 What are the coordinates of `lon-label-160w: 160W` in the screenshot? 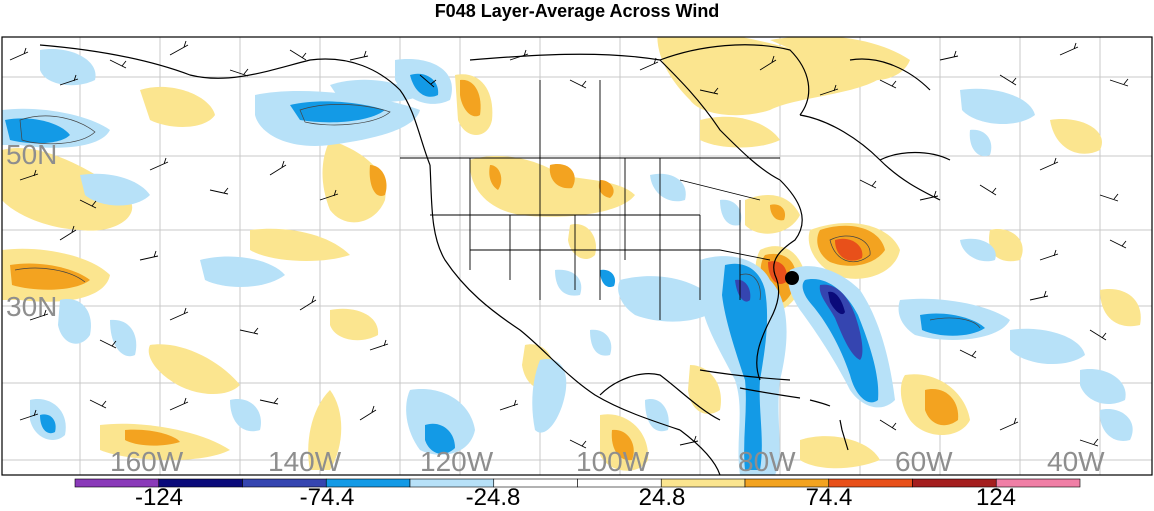 It's located at (147, 461).